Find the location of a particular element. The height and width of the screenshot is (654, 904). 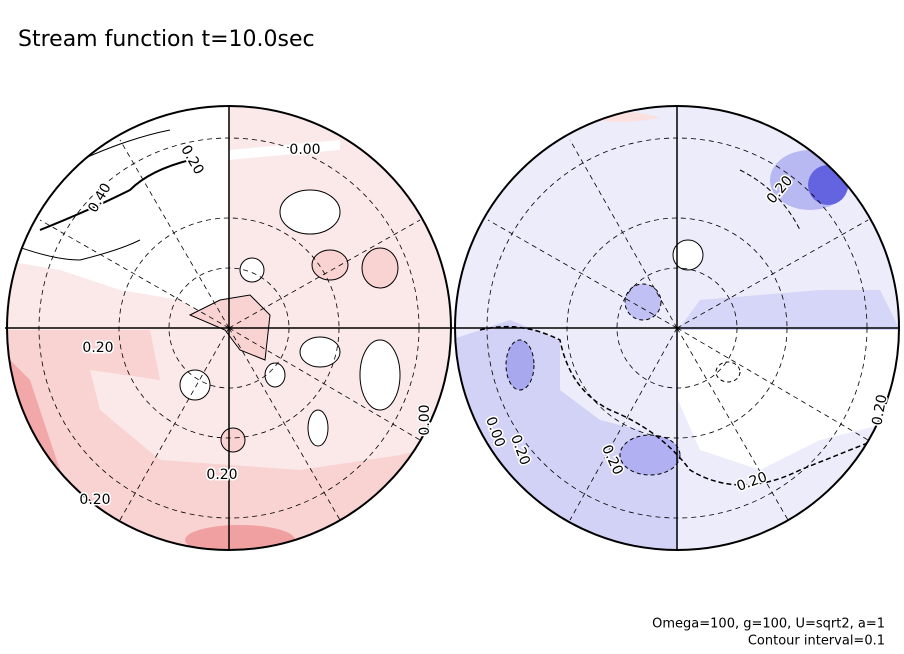

note: Contour interval=0.1 is located at coordinates (816, 641).